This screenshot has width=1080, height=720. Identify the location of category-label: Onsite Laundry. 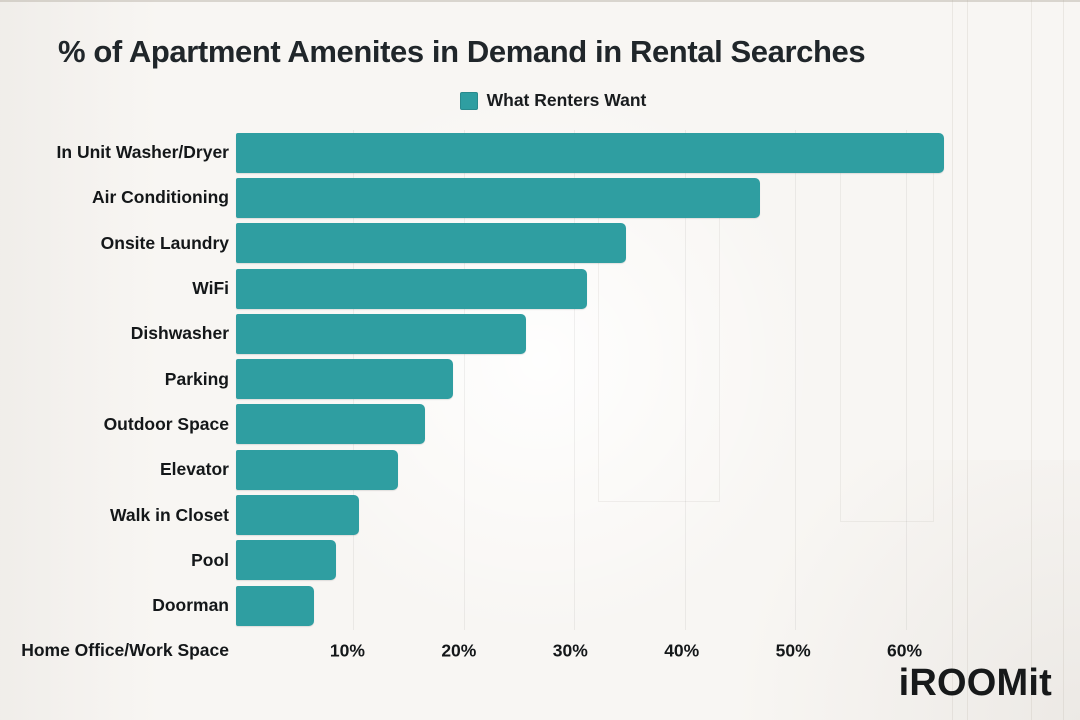
(164, 242).